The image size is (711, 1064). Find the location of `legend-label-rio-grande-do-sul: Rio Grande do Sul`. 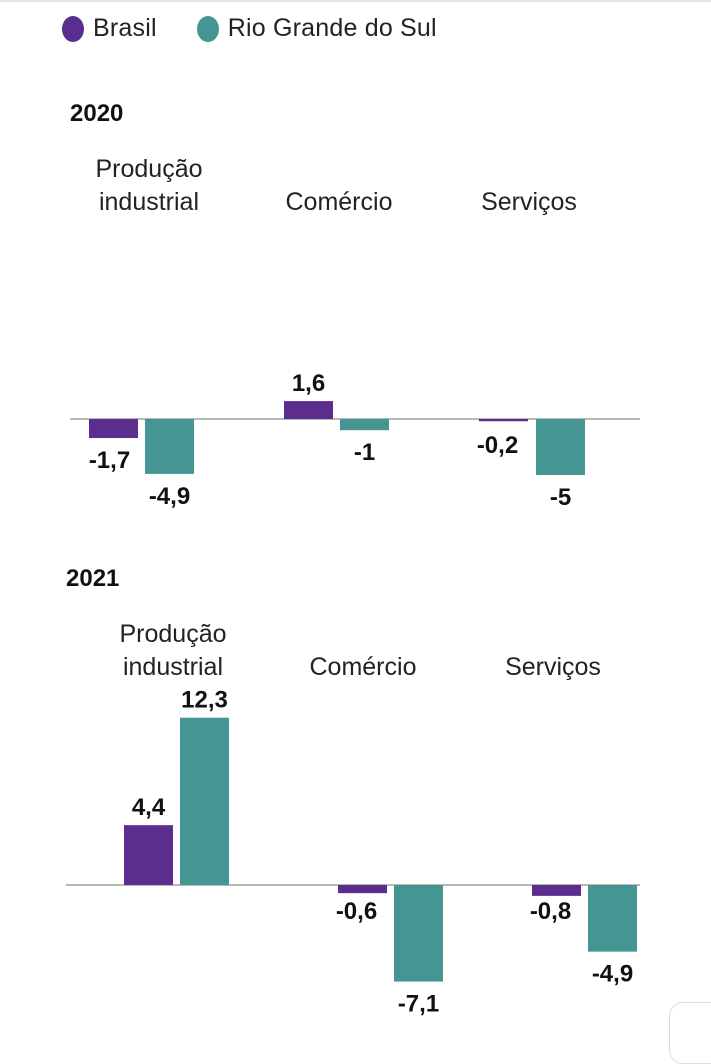

legend-label-rio-grande-do-sul: Rio Grande do Sul is located at coordinates (332, 28).